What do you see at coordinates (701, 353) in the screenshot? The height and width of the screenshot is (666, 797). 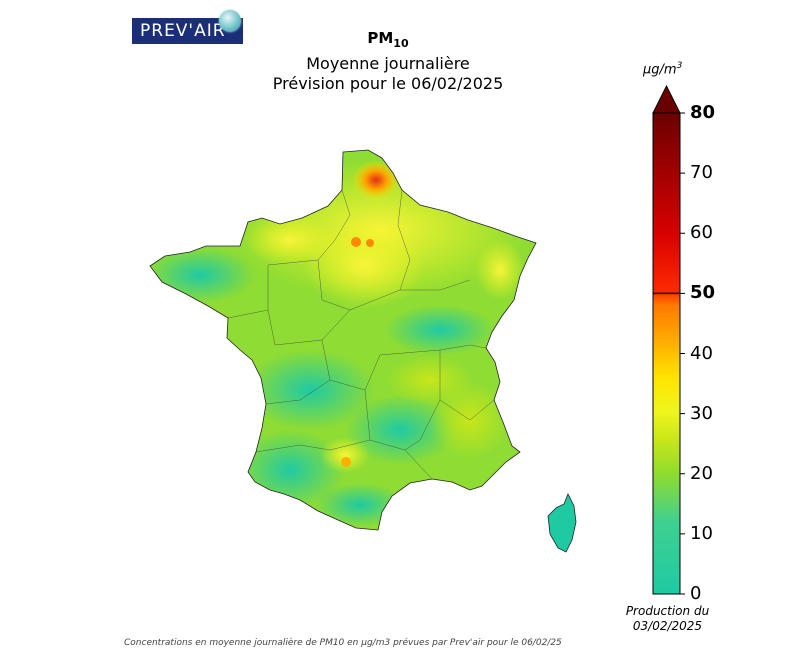 I see `colorbar-tick-label: 40` at bounding box center [701, 353].